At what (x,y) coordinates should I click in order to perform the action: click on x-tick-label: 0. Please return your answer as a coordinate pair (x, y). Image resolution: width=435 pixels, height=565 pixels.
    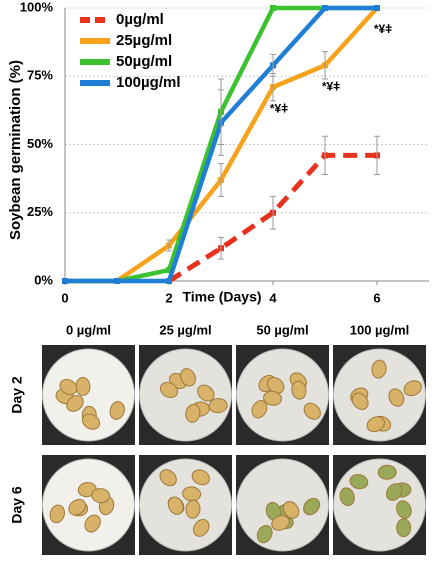
    Looking at the image, I should click on (64, 297).